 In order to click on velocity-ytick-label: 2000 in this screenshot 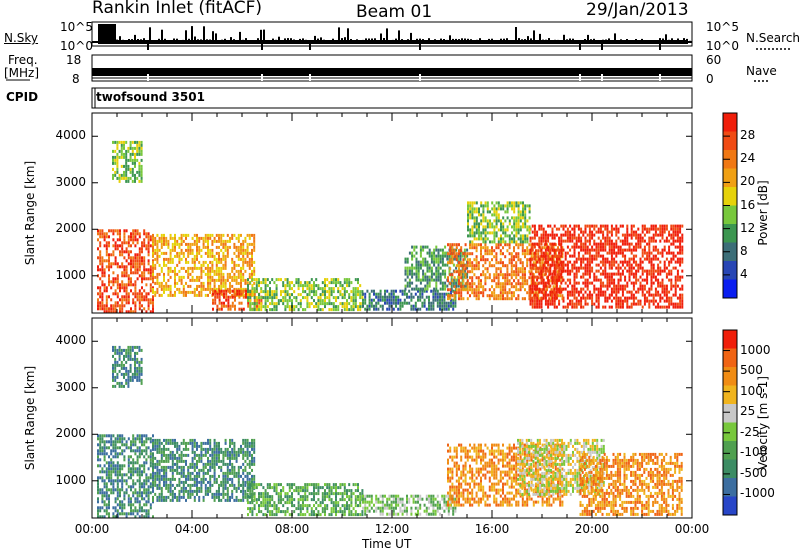, I will do `click(70, 433)`.